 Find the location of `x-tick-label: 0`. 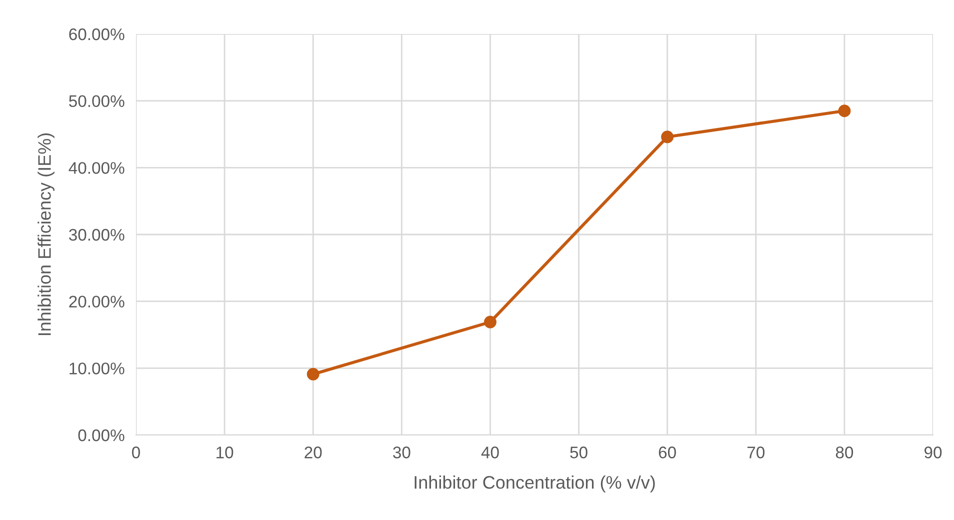

x-tick-label: 0 is located at coordinates (136, 452).